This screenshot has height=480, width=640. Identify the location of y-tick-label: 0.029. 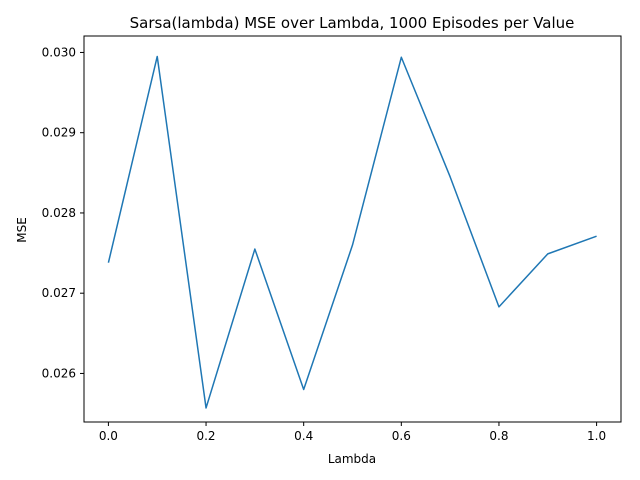
(59, 133).